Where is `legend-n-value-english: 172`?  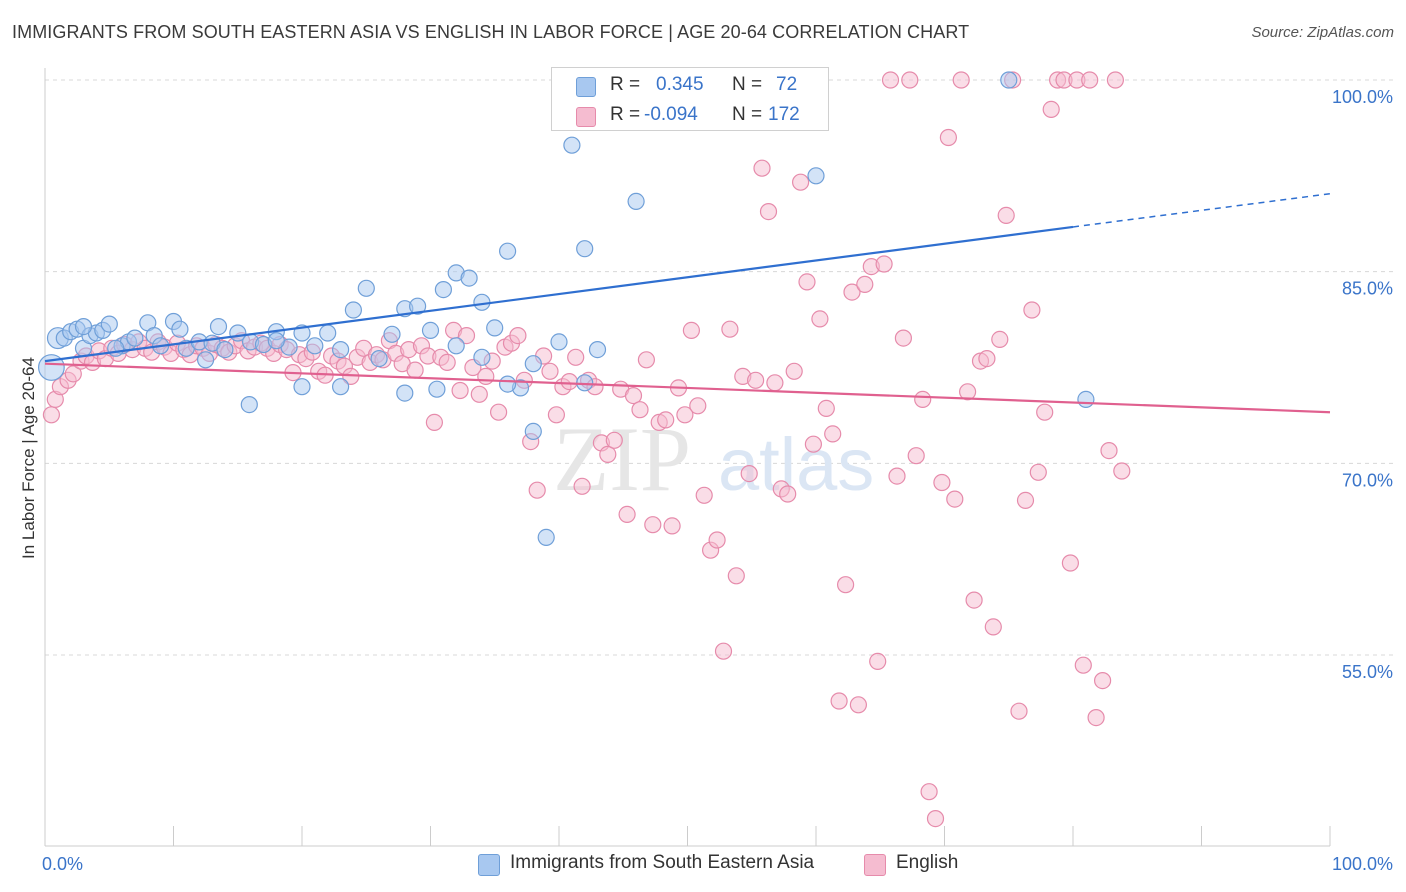
legend-n-value-english: 172 is located at coordinates (784, 114).